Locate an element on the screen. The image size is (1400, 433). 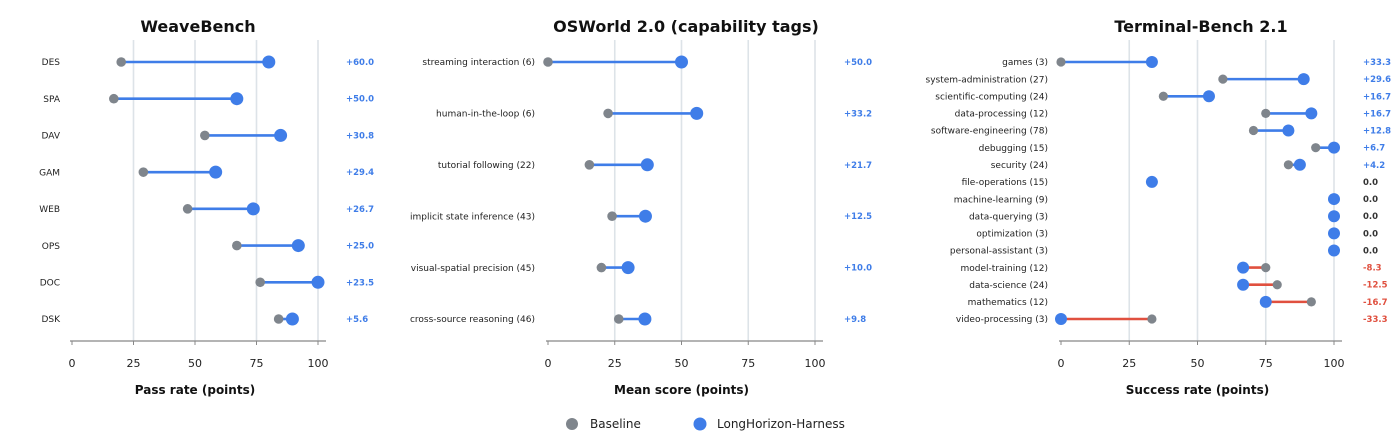
category-label-gam: GAM is located at coordinates (49, 173).